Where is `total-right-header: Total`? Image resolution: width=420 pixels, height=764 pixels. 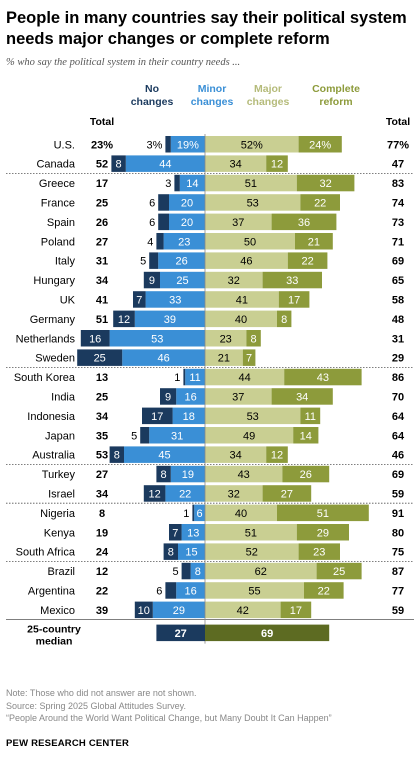
total-right-header: Total is located at coordinates (398, 122).